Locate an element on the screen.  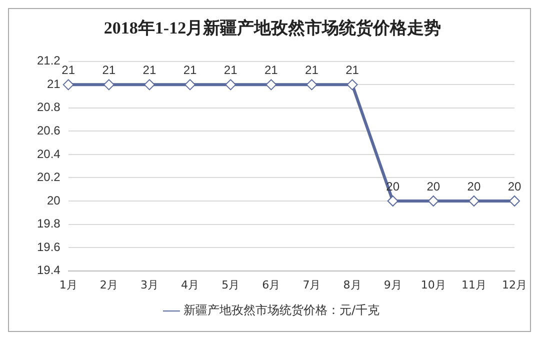
x-tick-label: 12月 is located at coordinates (514, 285).